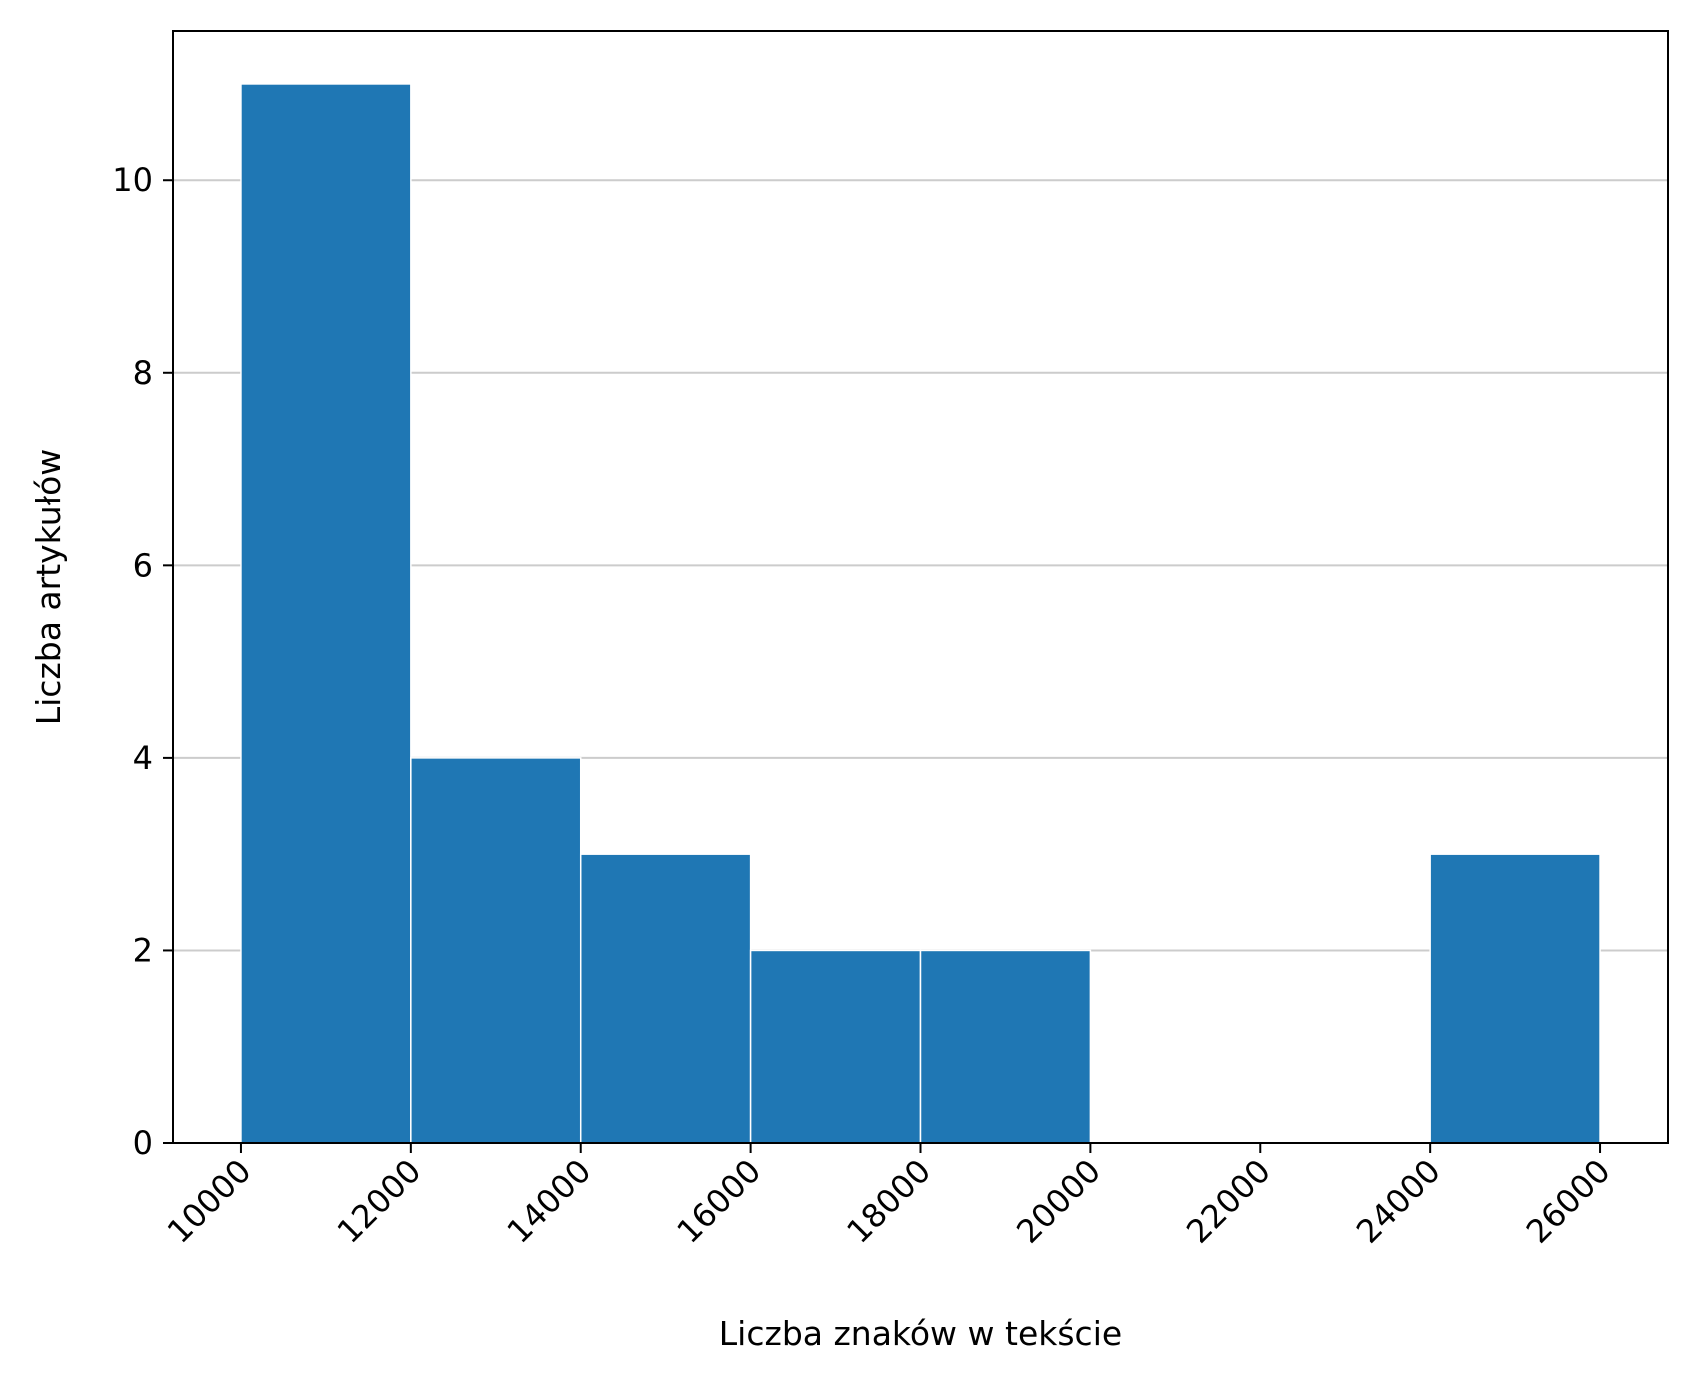 This screenshot has height=1380, width=1690. Describe the element at coordinates (920, 1333) in the screenshot. I see `x-axis-label: Liczba znaków w tekście` at that location.